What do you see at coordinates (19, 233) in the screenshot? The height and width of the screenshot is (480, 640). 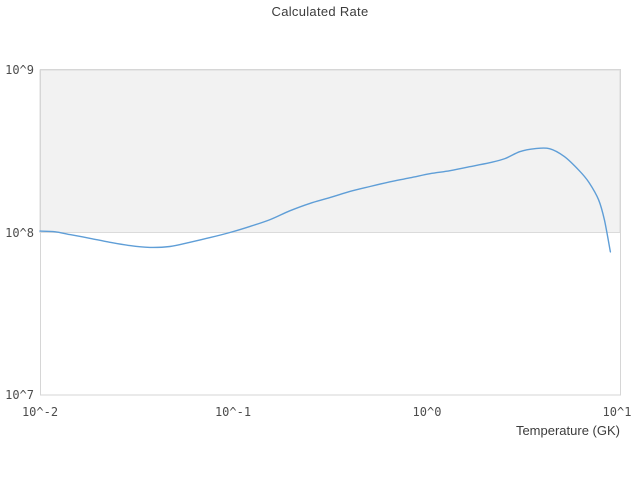 I see `y-tick-1e8: 10^8` at bounding box center [19, 233].